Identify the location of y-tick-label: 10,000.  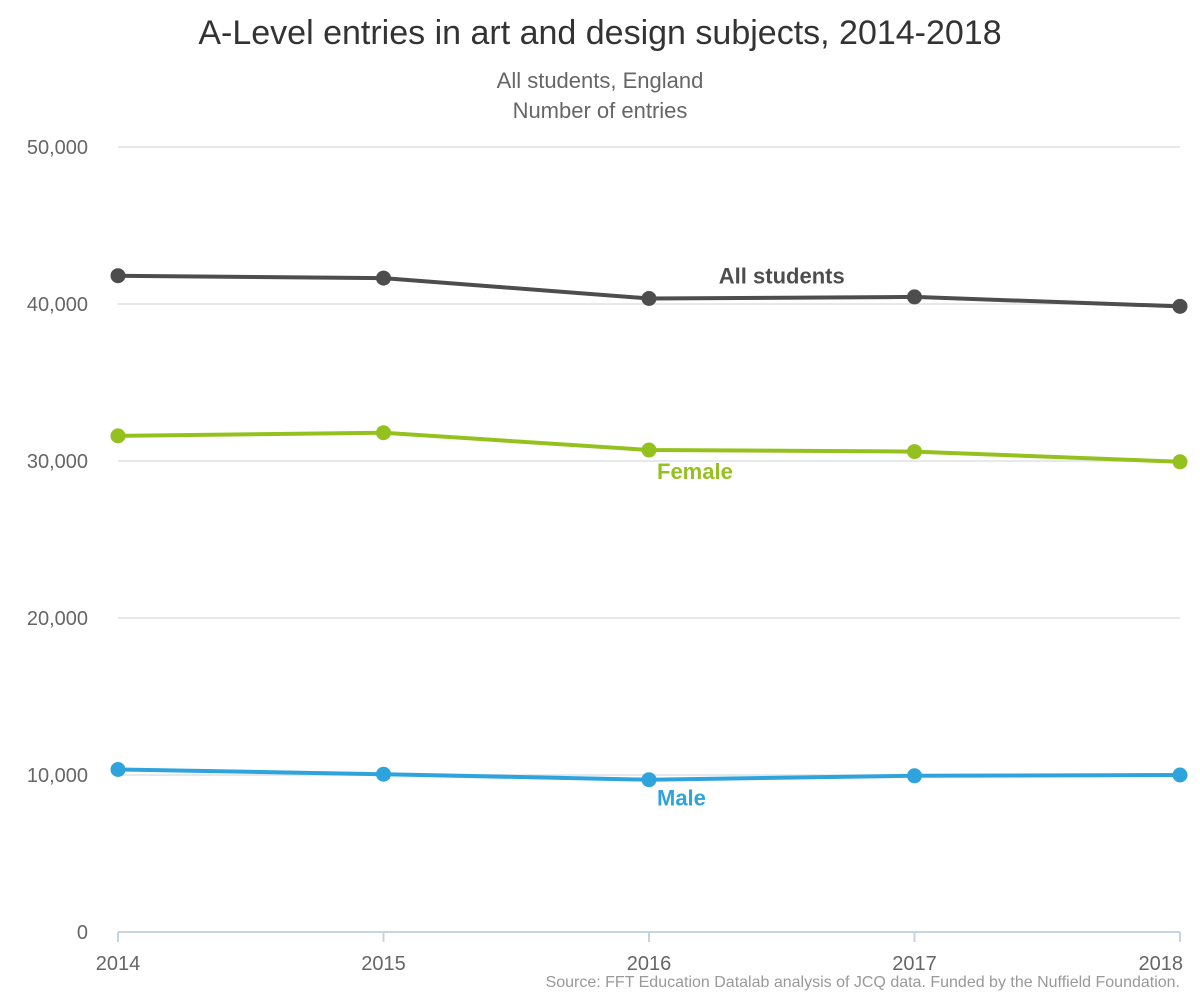
(57, 776).